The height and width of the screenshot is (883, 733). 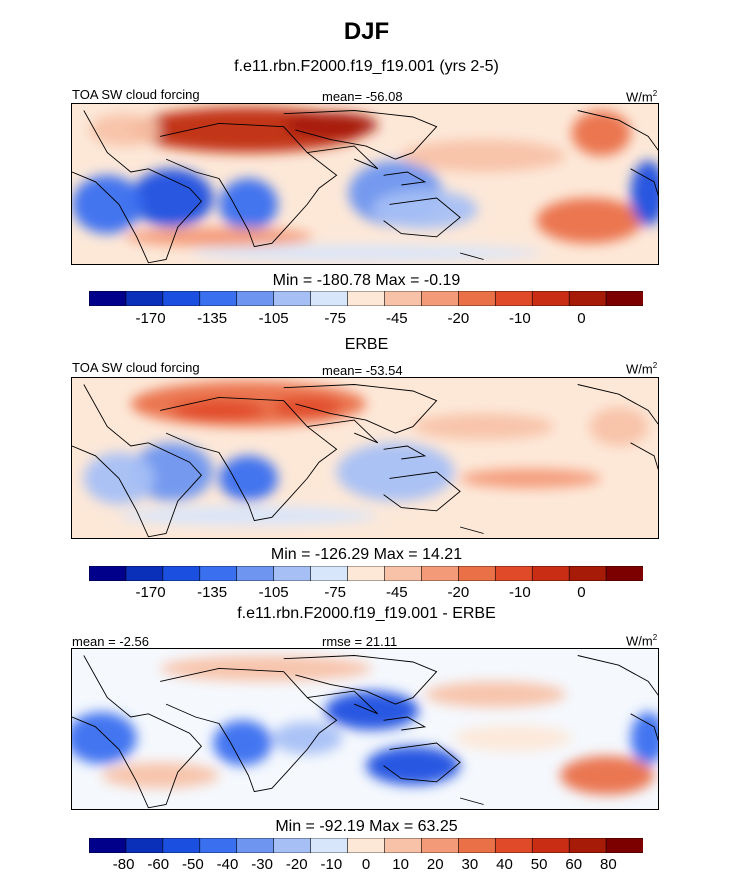 I want to click on panel-3-title: f.e11.rbn.F2000.f19_f19.001 - ERBE, so click(x=366, y=613).